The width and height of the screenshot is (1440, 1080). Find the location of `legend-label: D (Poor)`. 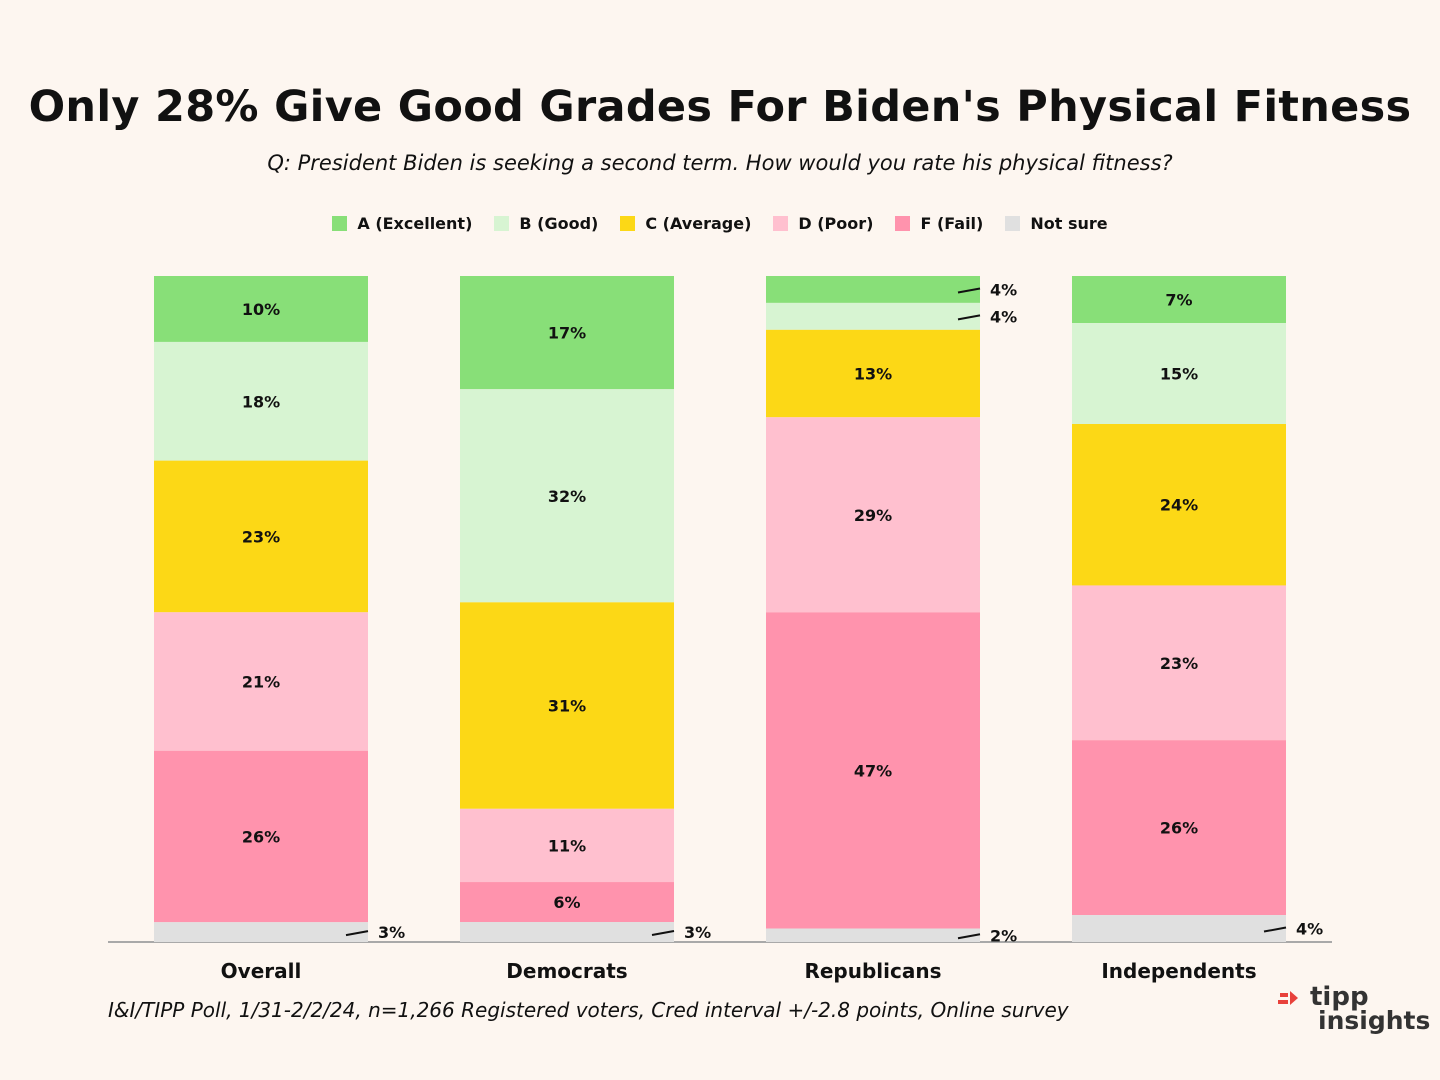

legend-label: D (Poor) is located at coordinates (836, 223).